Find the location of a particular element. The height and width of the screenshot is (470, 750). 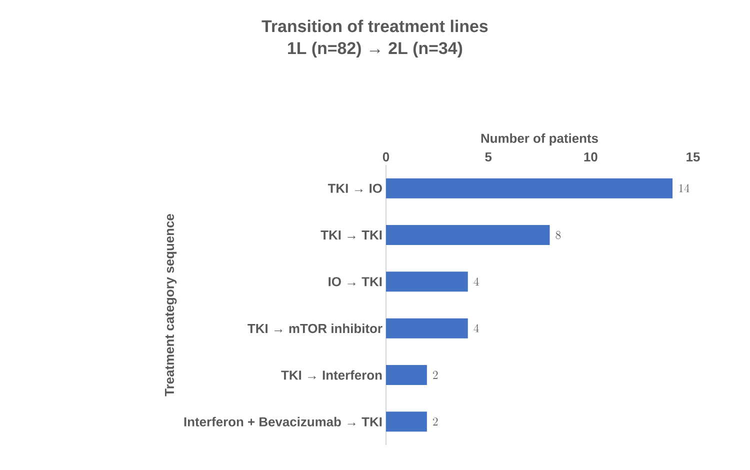

data-label: 14 is located at coordinates (684, 188).